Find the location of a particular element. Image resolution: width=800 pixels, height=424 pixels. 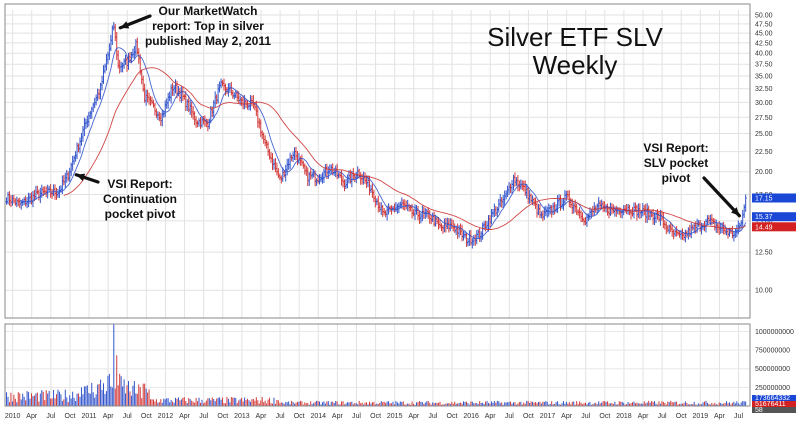

price-tick-label: 25.00 is located at coordinates (764, 134).